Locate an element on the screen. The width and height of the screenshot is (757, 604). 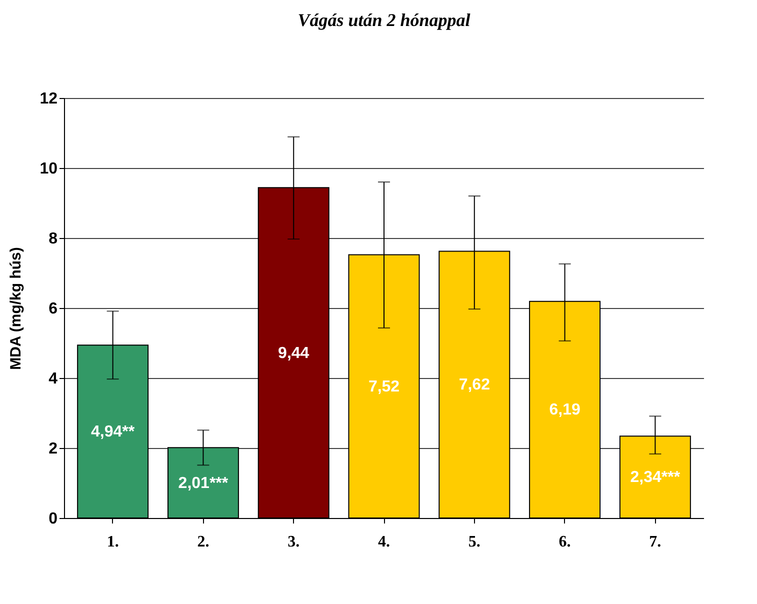
chart-title: Vágás után 2 hónappal is located at coordinates (384, 20).